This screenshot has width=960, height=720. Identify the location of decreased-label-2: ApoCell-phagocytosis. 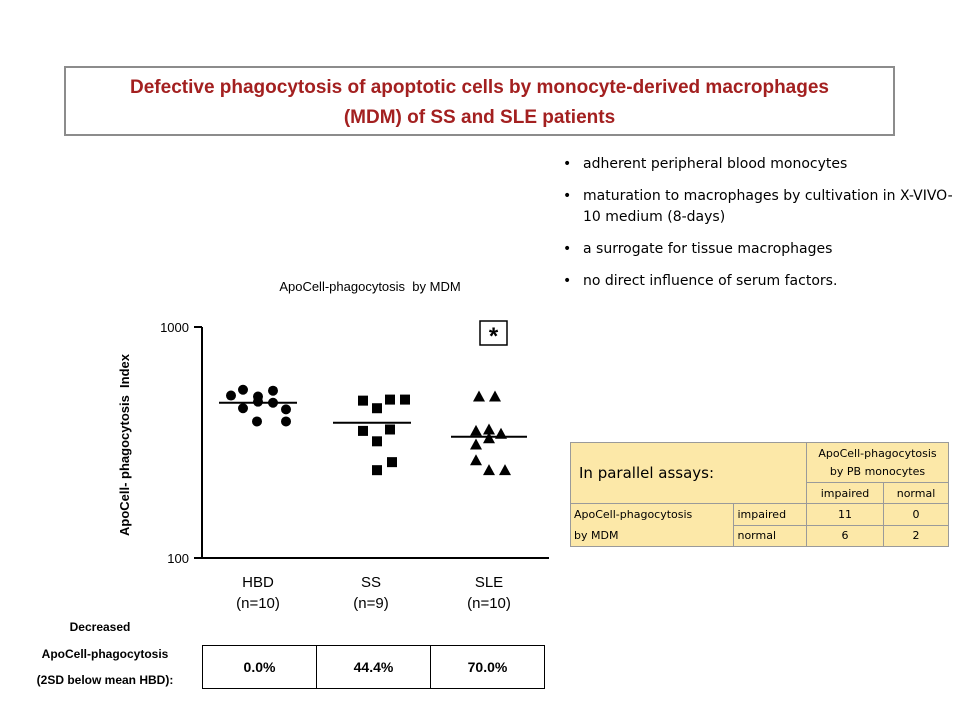
(105, 654).